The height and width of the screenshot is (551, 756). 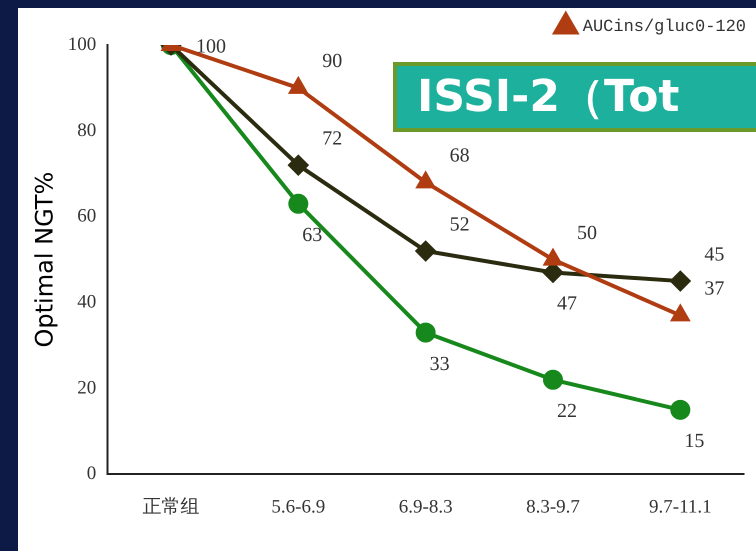 I want to click on y-axis-title: Optimal NGT%, so click(x=44, y=260).